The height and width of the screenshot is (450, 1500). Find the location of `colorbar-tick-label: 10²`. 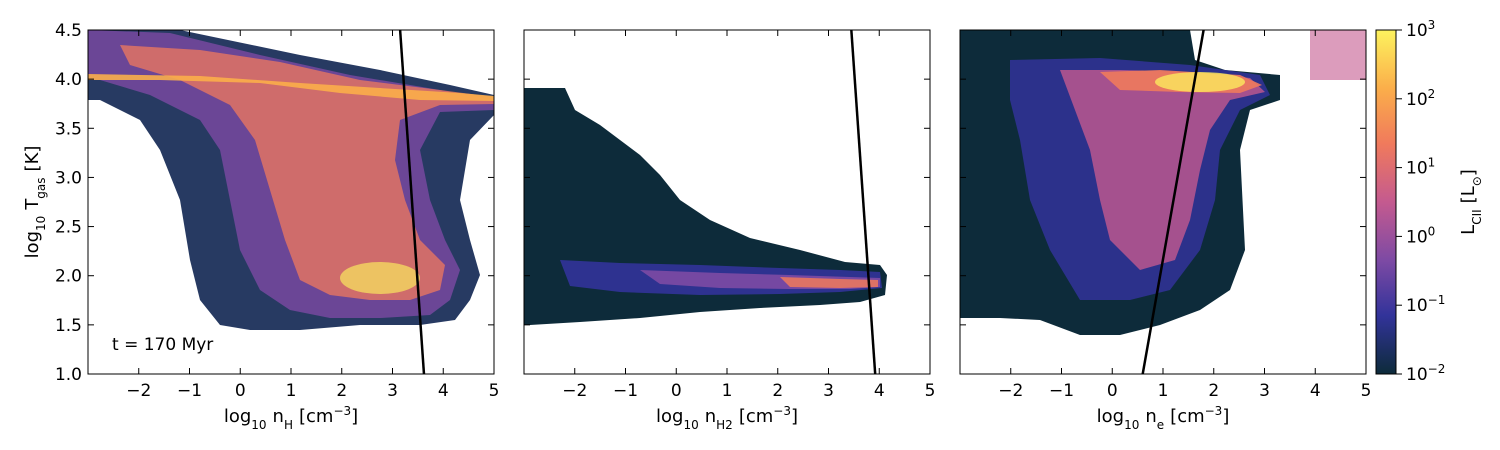

colorbar-tick-label: 10² is located at coordinates (1420, 98).